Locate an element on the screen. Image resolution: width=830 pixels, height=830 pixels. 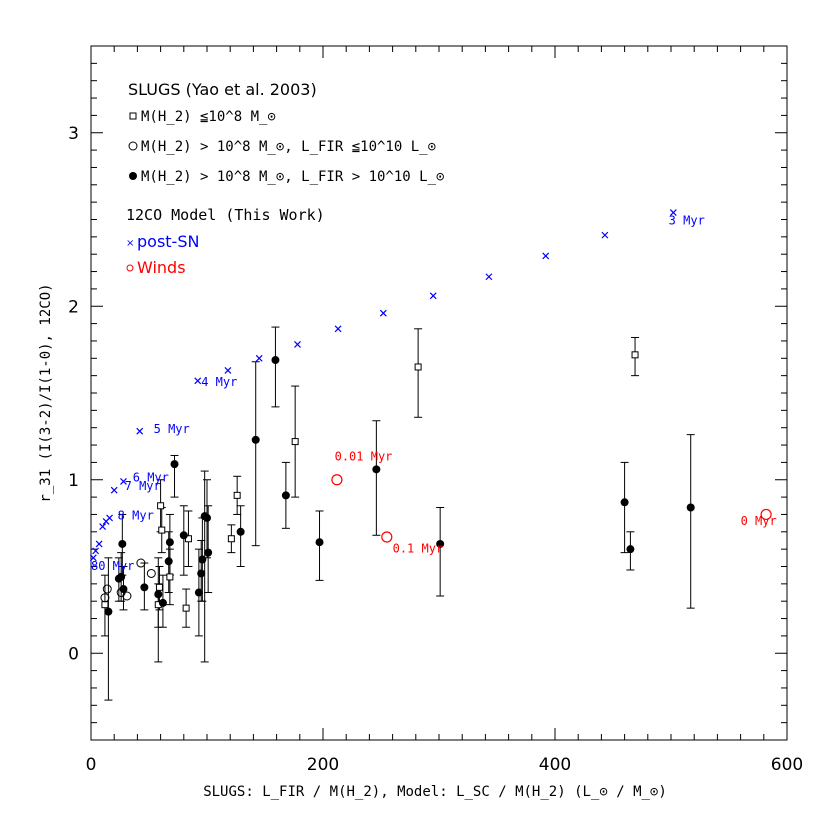
x-tick-label: 0 is located at coordinates (91, 765).